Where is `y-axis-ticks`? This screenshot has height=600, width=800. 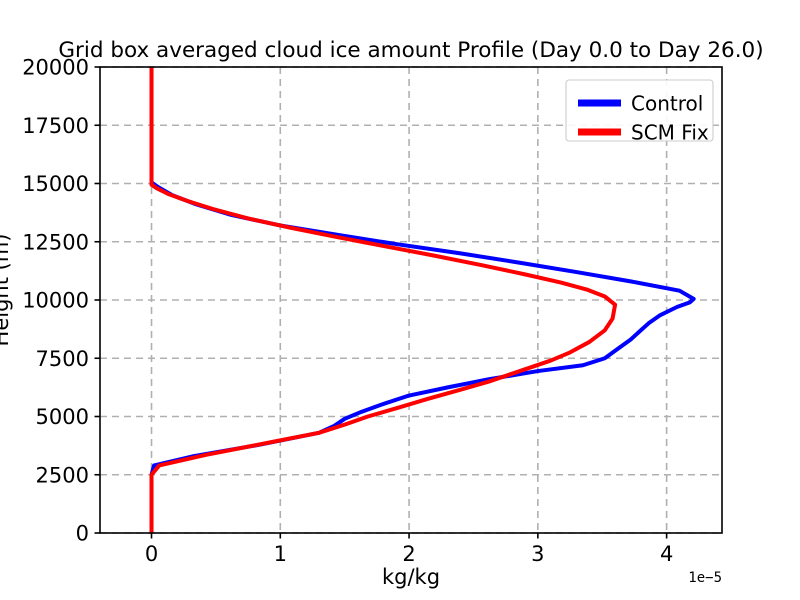 y-axis-ticks is located at coordinates (97, 300).